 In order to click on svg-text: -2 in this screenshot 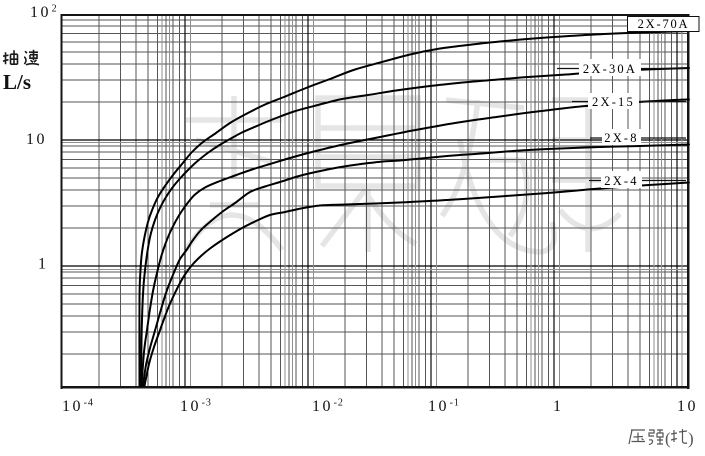, I will do `click(339, 403)`.